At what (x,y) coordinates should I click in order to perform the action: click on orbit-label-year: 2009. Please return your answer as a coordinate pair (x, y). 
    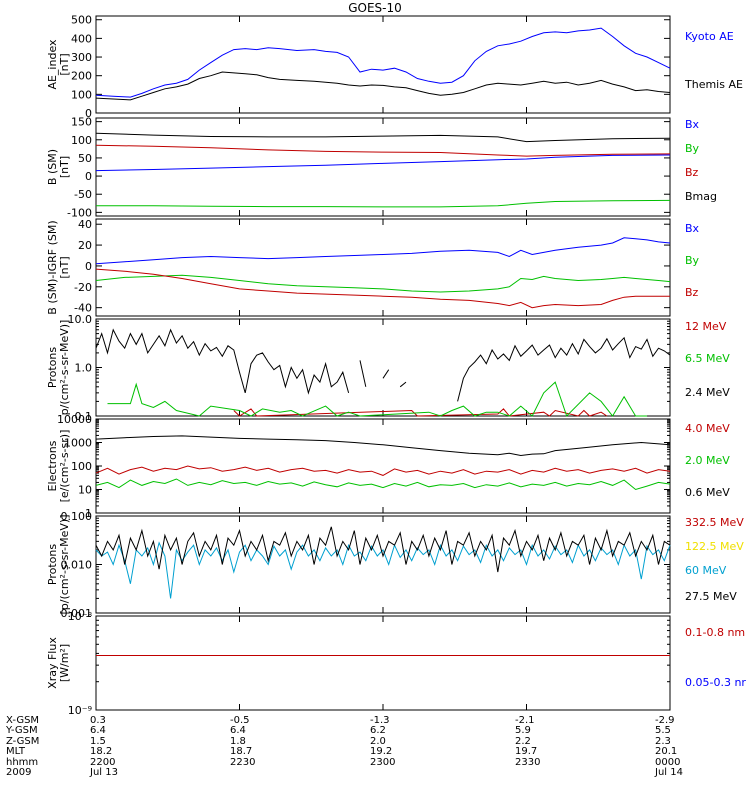
    Looking at the image, I should click on (19, 772).